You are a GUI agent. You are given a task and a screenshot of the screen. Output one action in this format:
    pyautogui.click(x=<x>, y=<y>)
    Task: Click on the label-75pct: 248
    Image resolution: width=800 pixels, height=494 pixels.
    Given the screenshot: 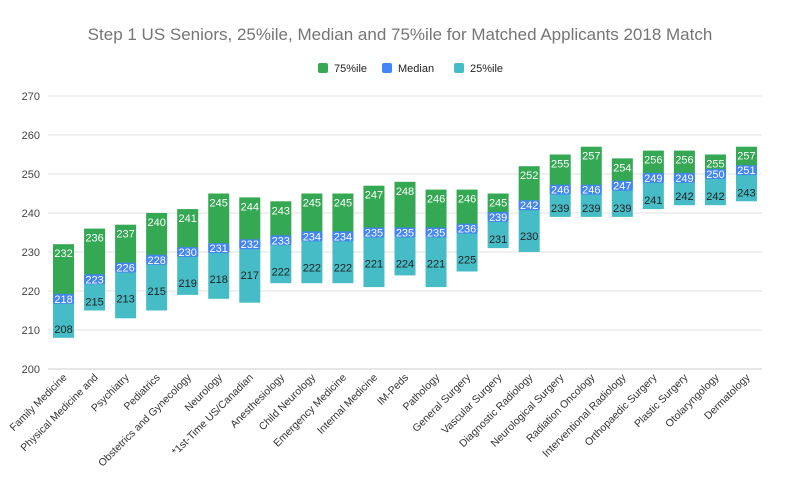 What is the action you would take?
    pyautogui.click(x=405, y=192)
    